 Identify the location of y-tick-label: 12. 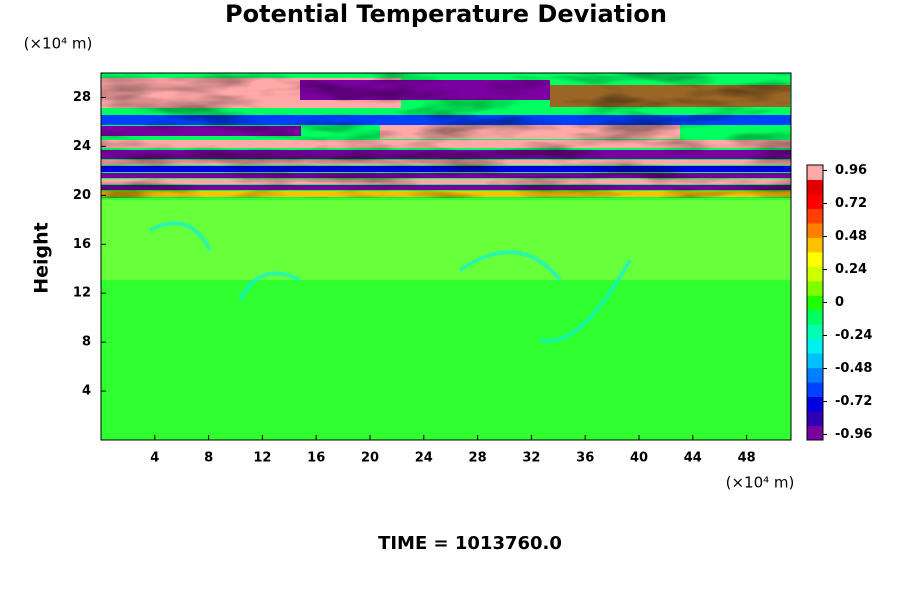
(82, 293).